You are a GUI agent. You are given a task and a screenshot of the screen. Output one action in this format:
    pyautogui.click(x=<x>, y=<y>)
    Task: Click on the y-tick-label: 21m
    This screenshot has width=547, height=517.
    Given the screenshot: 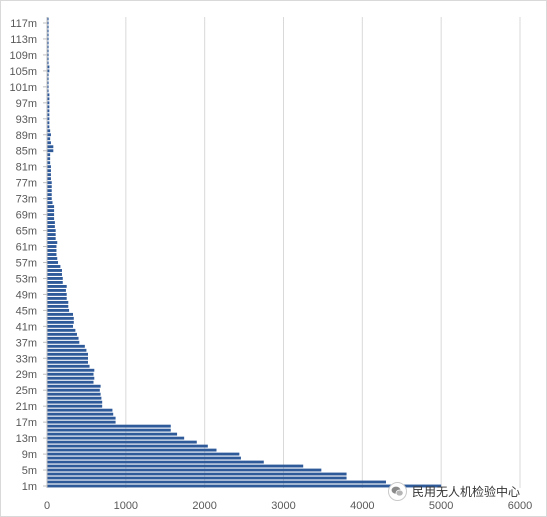 What is the action you would take?
    pyautogui.click(x=26, y=407)
    